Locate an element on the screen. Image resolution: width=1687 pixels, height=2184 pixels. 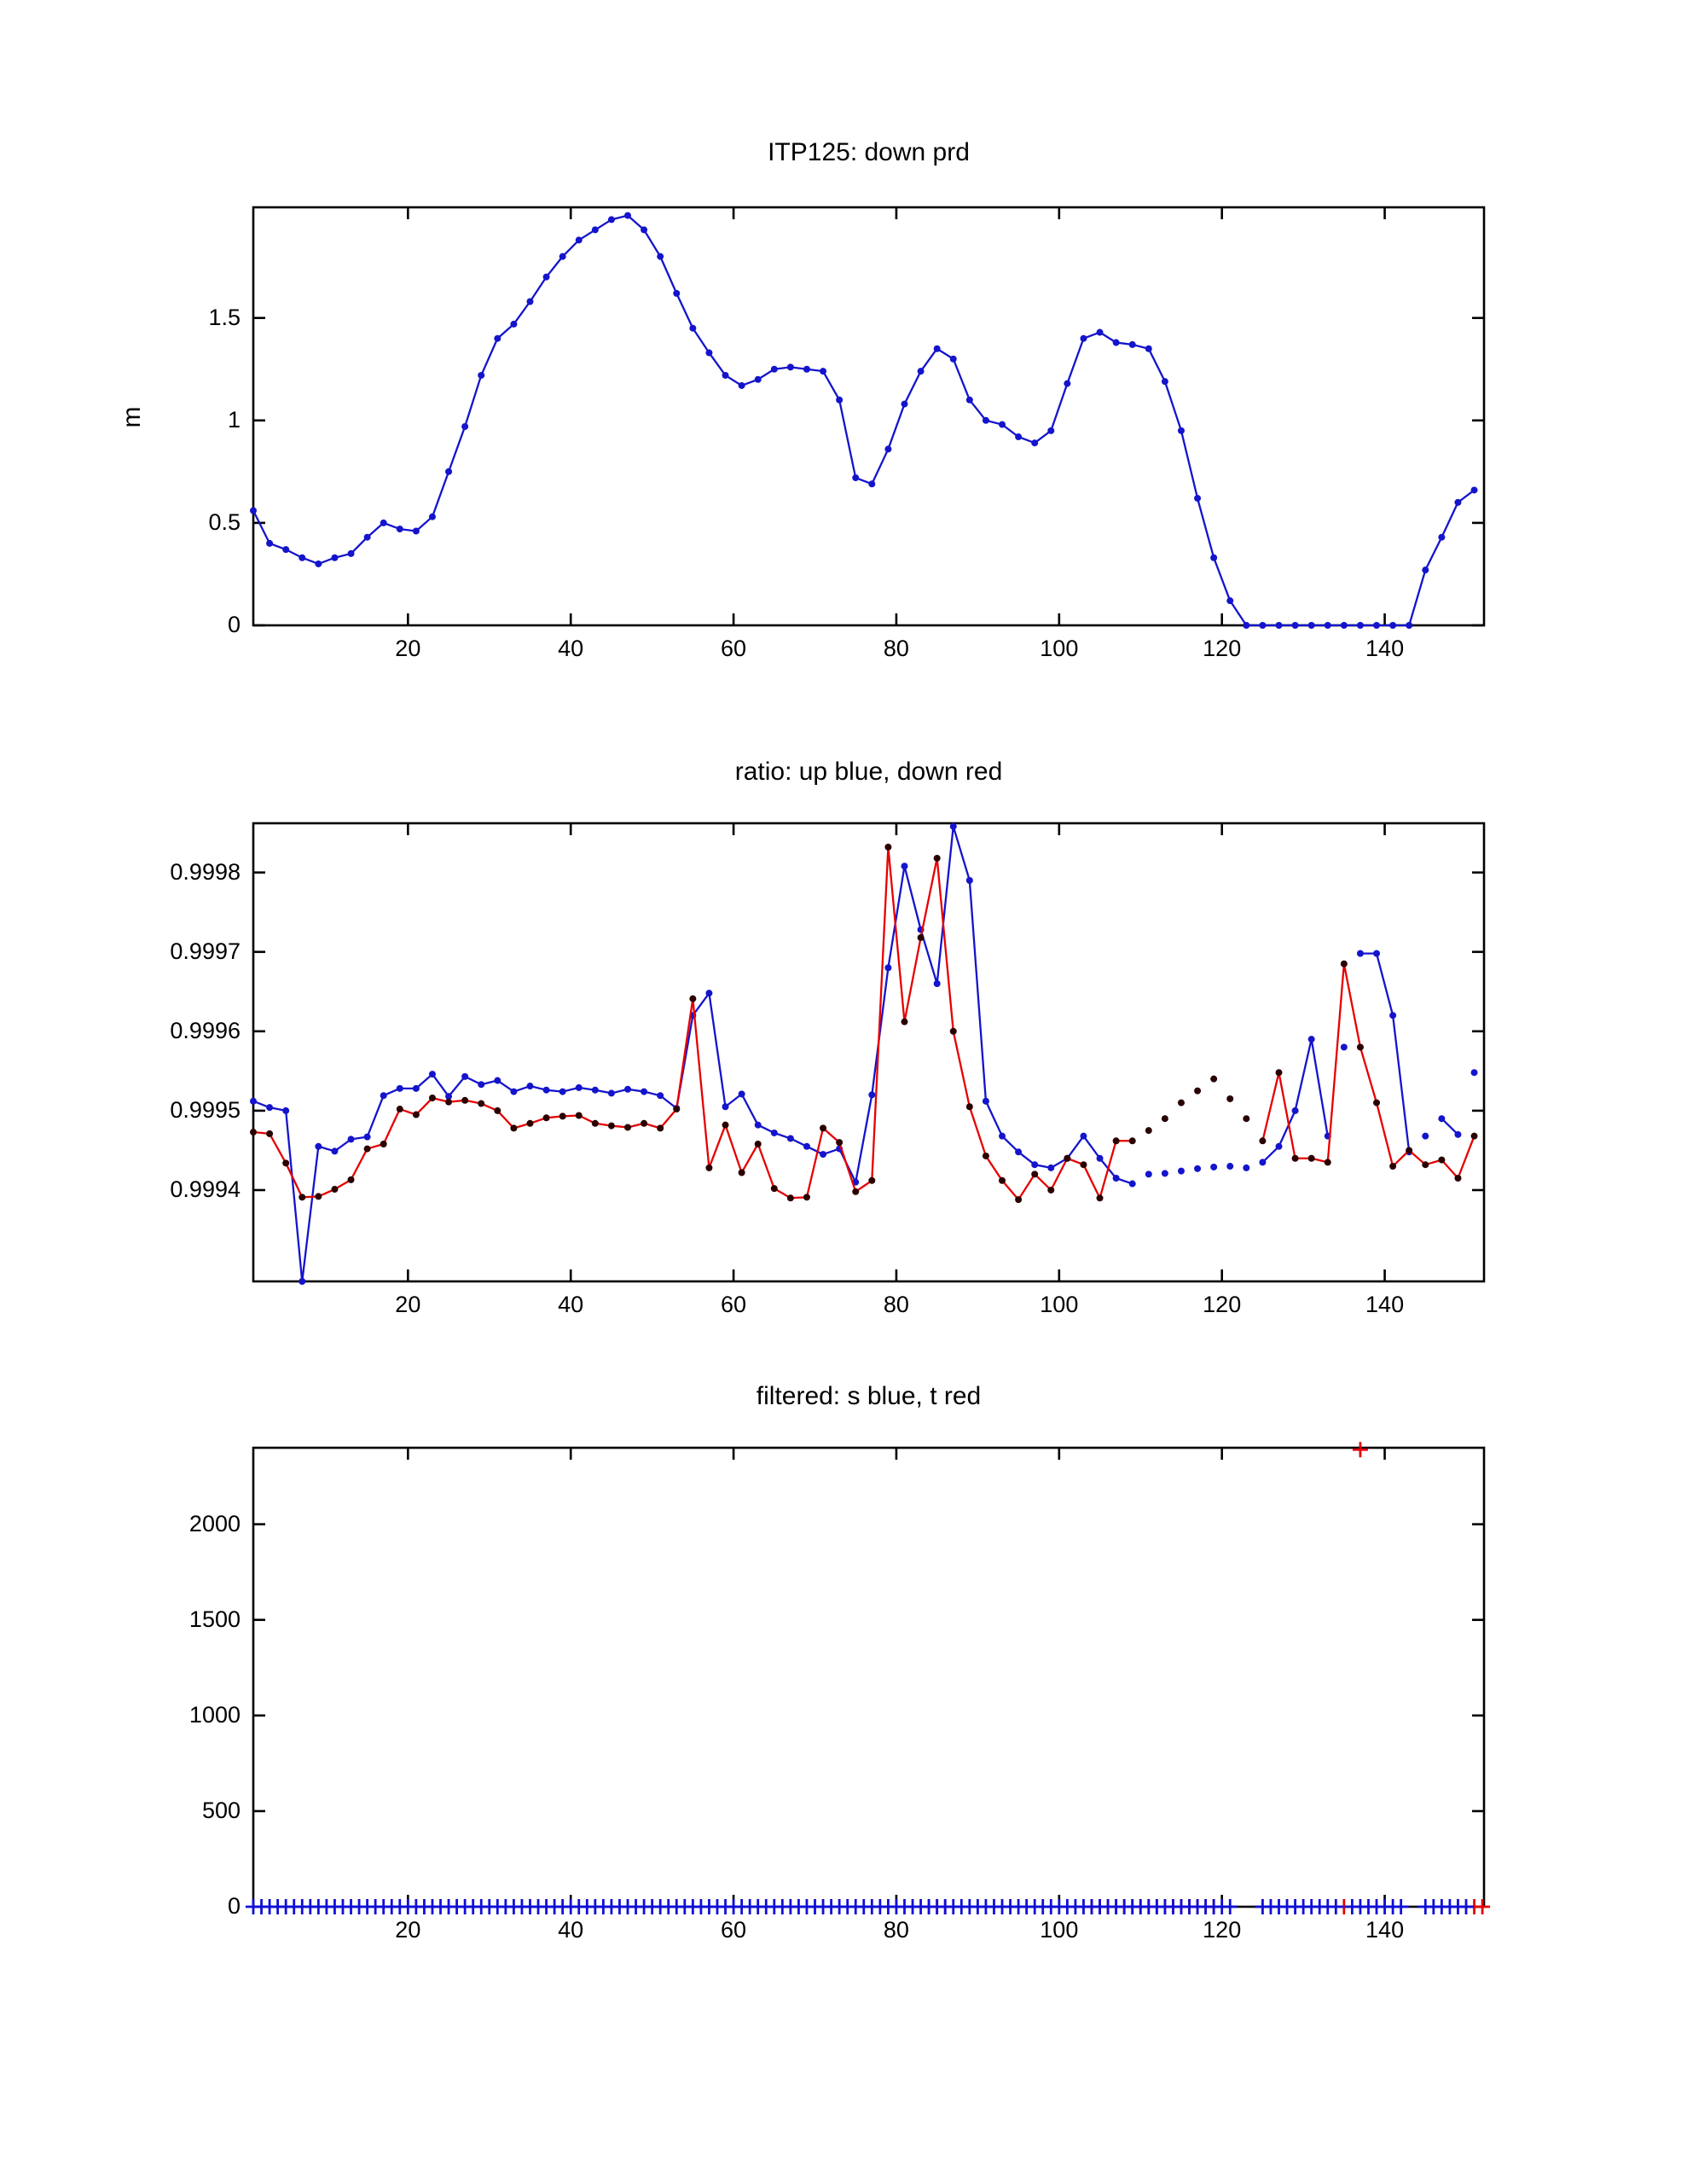
y-tick-label: 0.9996 is located at coordinates (205, 1030).